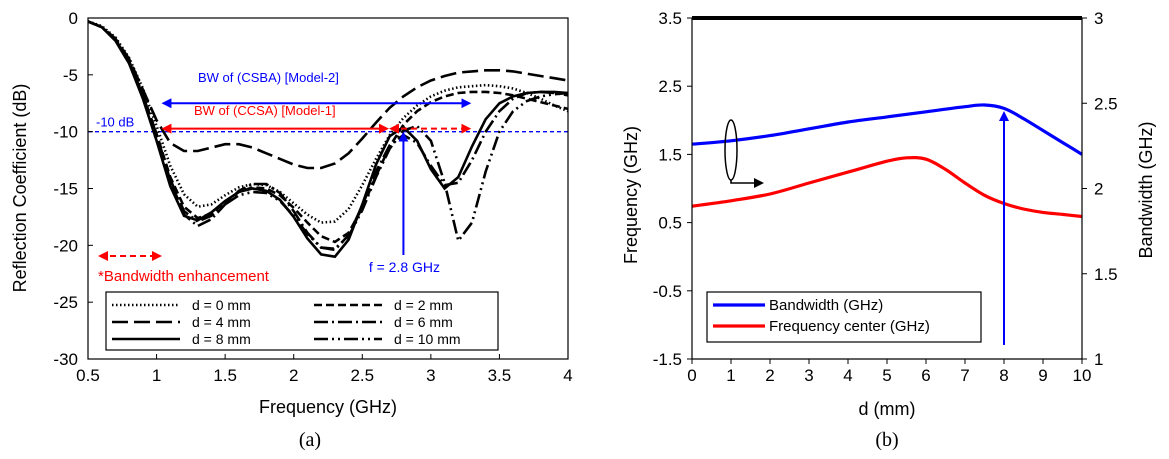 The image size is (1169, 459). Describe the element at coordinates (73, 18) in the screenshot. I see `panel-a-y-tick-label: 0` at that location.